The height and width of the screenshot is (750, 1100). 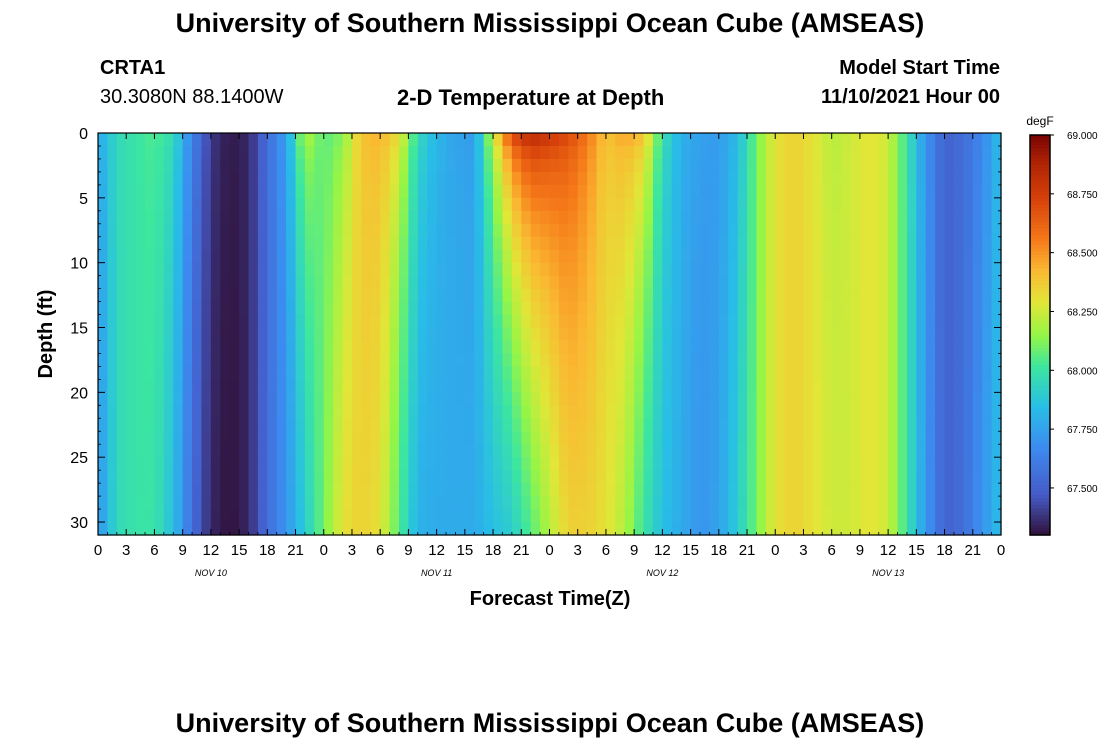 I want to click on x-tick-label: 21, so click(x=747, y=550).